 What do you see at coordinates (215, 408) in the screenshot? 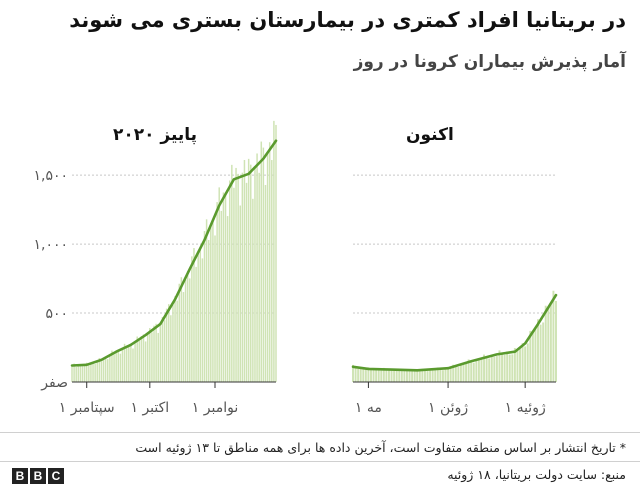
I see `x-tick-label: ۱ نوامبر` at bounding box center [215, 408].